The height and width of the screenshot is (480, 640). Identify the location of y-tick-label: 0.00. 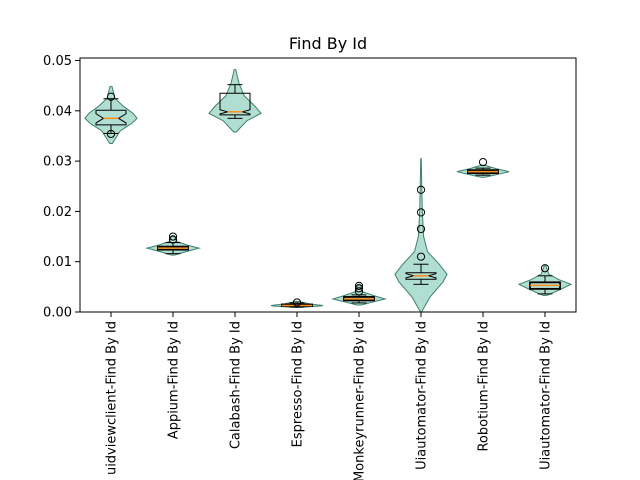
(57, 313).